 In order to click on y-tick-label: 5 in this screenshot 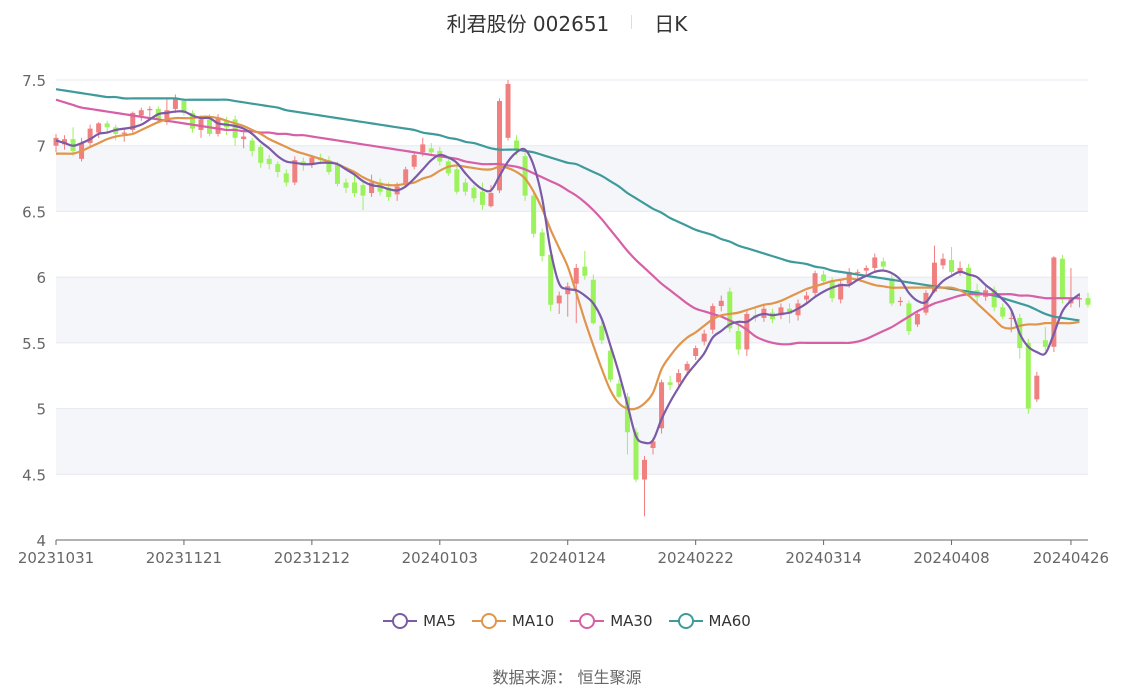, I will do `click(41, 410)`.